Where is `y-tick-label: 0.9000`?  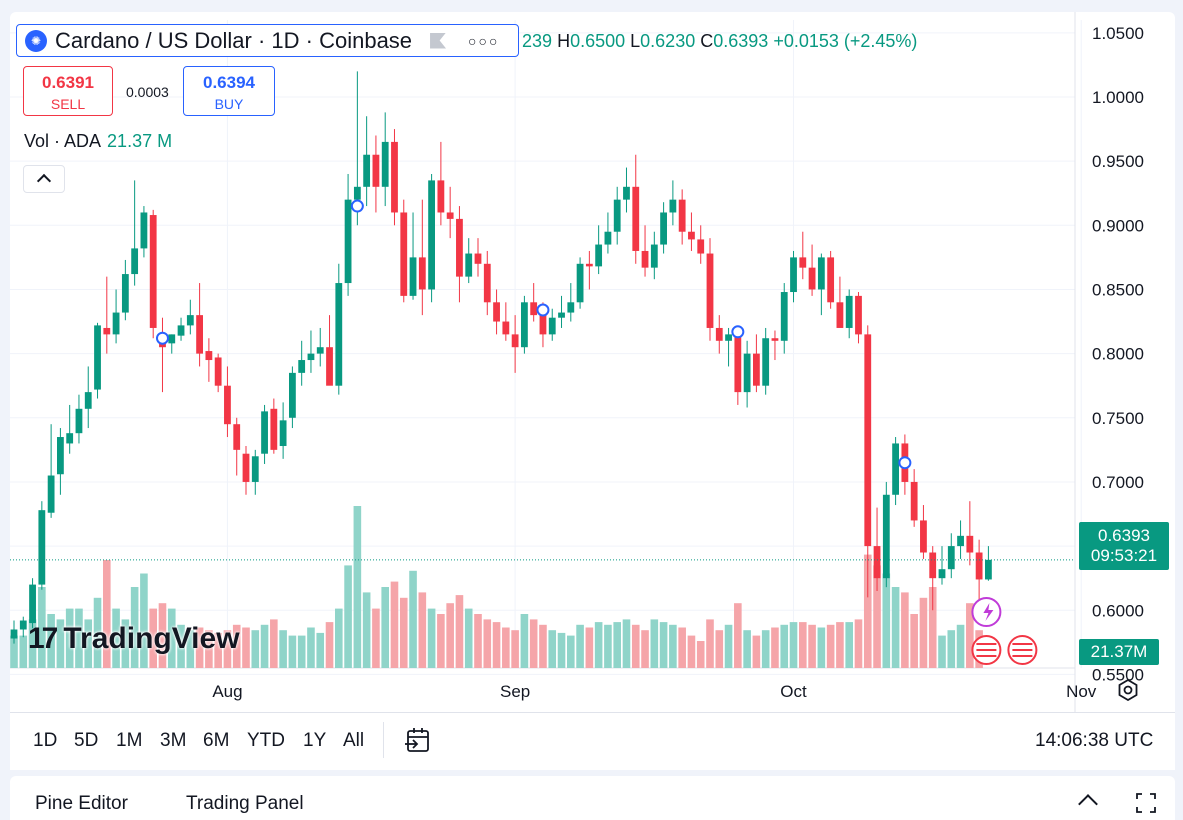
y-tick-label: 0.9000 is located at coordinates (1118, 225).